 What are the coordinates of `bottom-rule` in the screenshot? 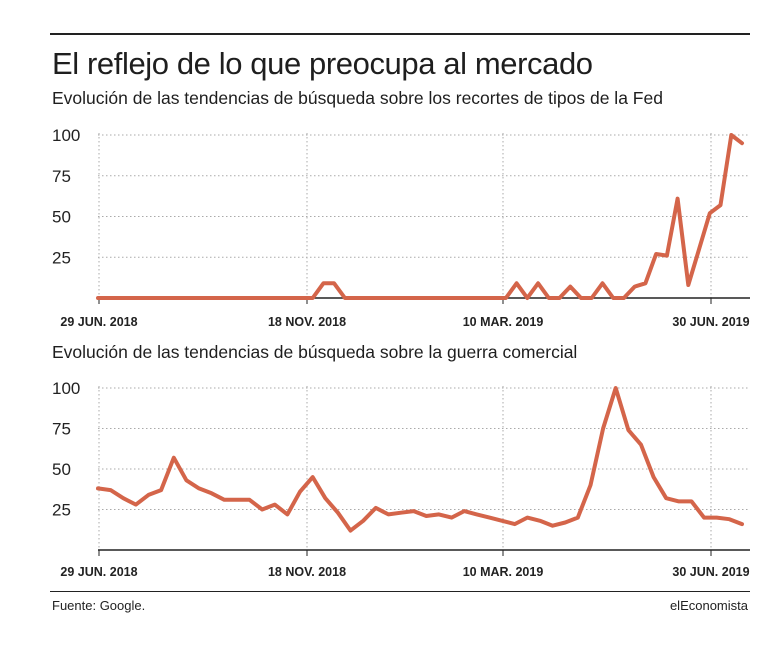 It's located at (400, 591).